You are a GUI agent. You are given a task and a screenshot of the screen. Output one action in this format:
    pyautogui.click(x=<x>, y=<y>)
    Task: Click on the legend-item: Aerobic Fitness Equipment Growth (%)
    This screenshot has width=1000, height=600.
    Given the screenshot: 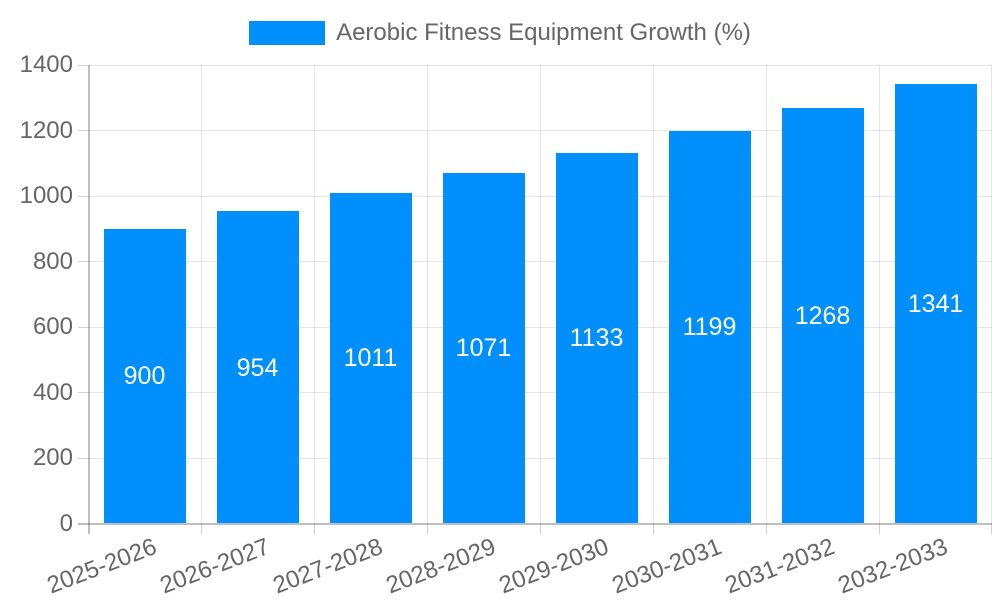 What is the action you would take?
    pyautogui.click(x=500, y=33)
    